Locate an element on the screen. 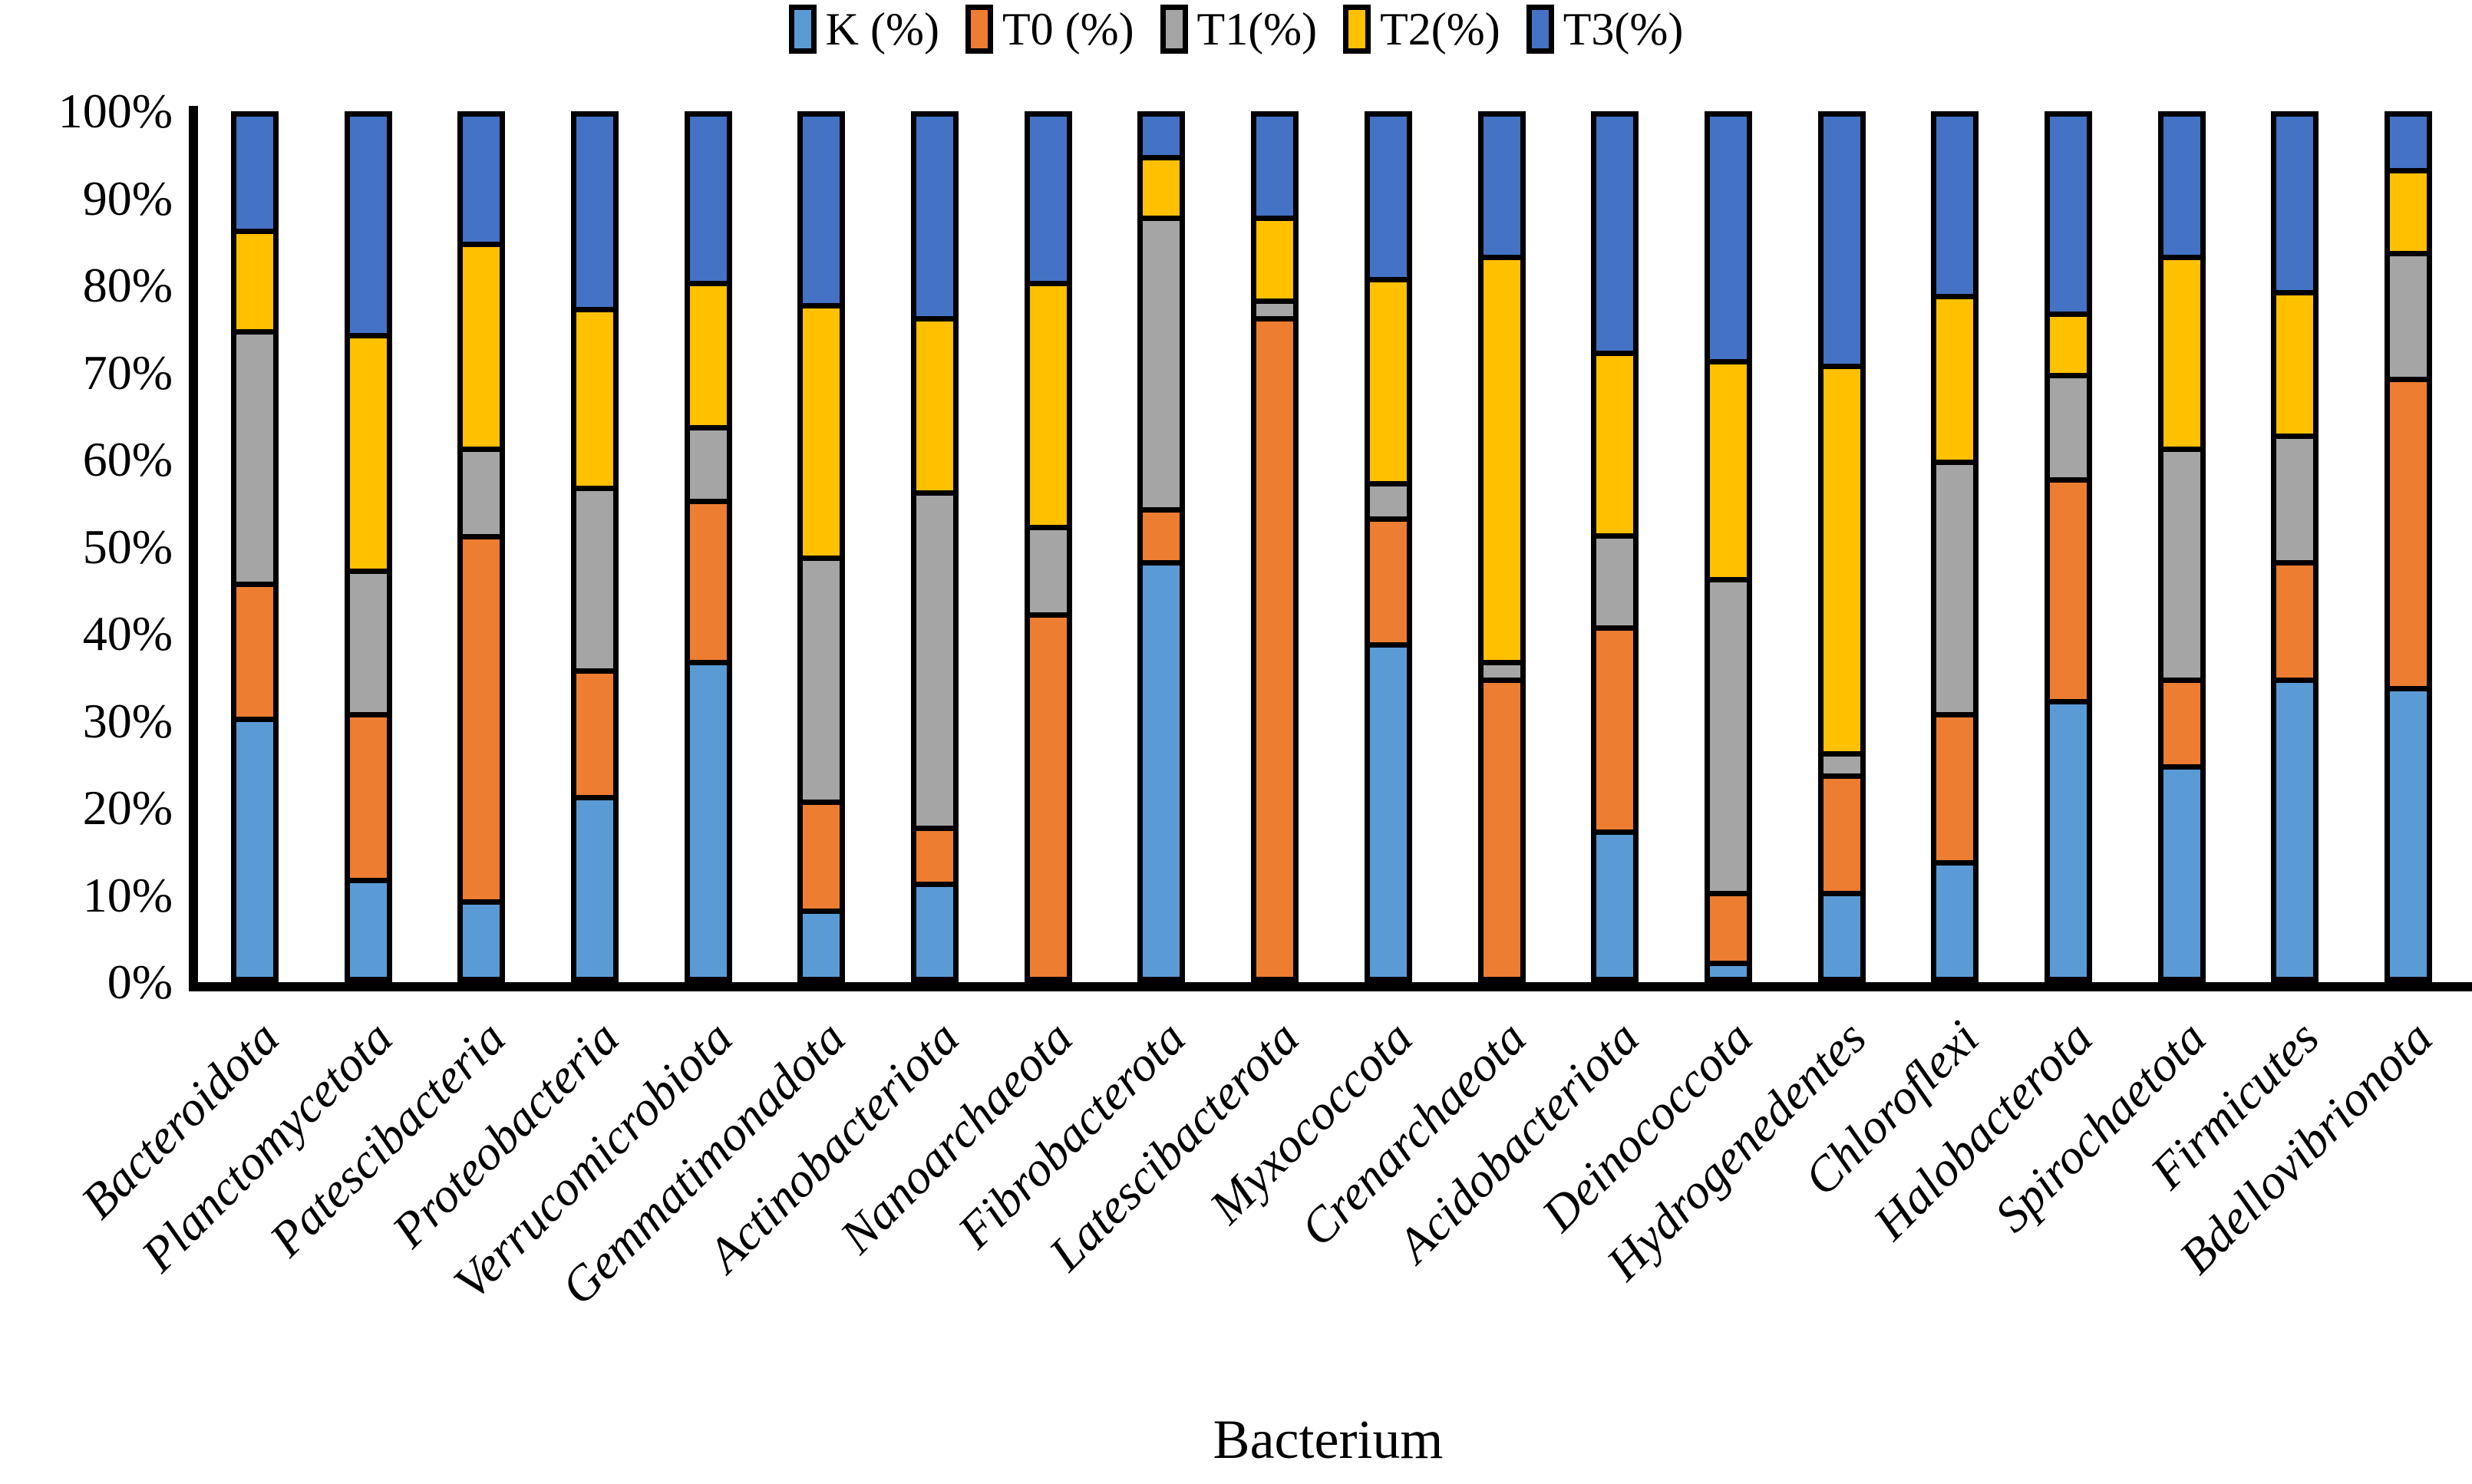 This screenshot has height=1484, width=2472. y-tick-label: 10% is located at coordinates (127, 895).